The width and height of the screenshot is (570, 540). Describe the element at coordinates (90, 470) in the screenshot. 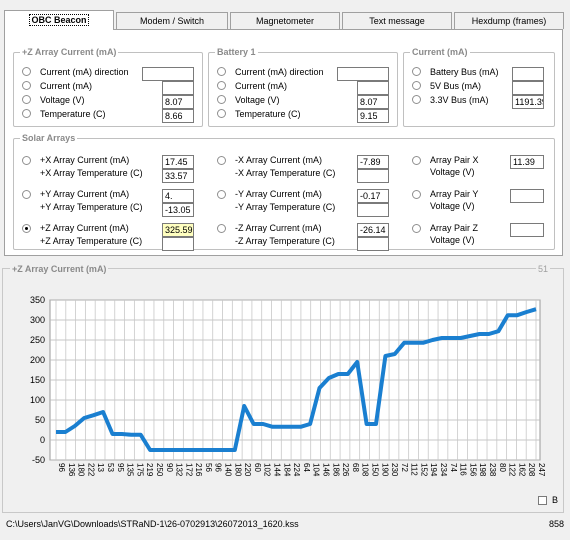

I see `x-tick-label: 222` at that location.